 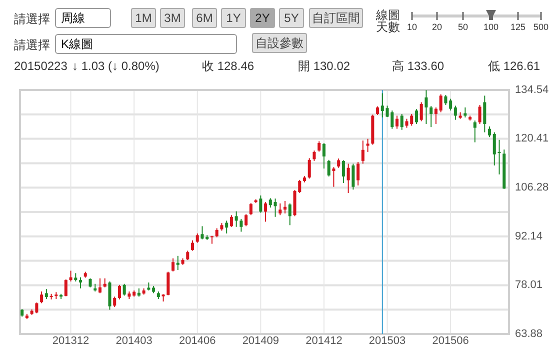 I want to click on y-tick-label: 134.54, so click(x=532, y=90).